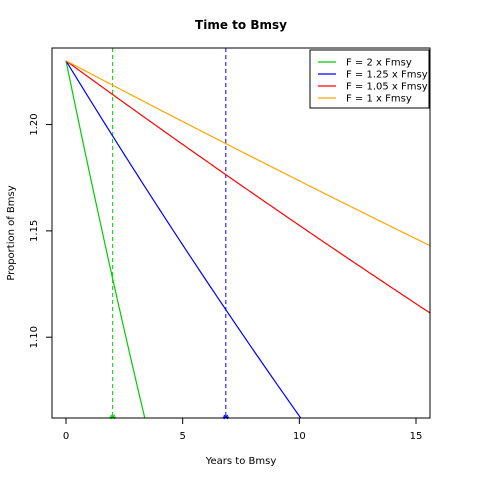  I want to click on y-tick-label: 1.20, so click(34, 124).